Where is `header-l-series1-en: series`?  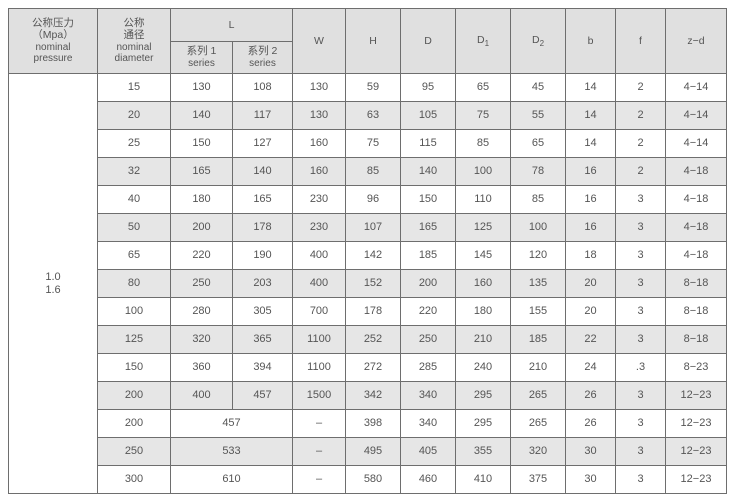 header-l-series1-en: series is located at coordinates (201, 63).